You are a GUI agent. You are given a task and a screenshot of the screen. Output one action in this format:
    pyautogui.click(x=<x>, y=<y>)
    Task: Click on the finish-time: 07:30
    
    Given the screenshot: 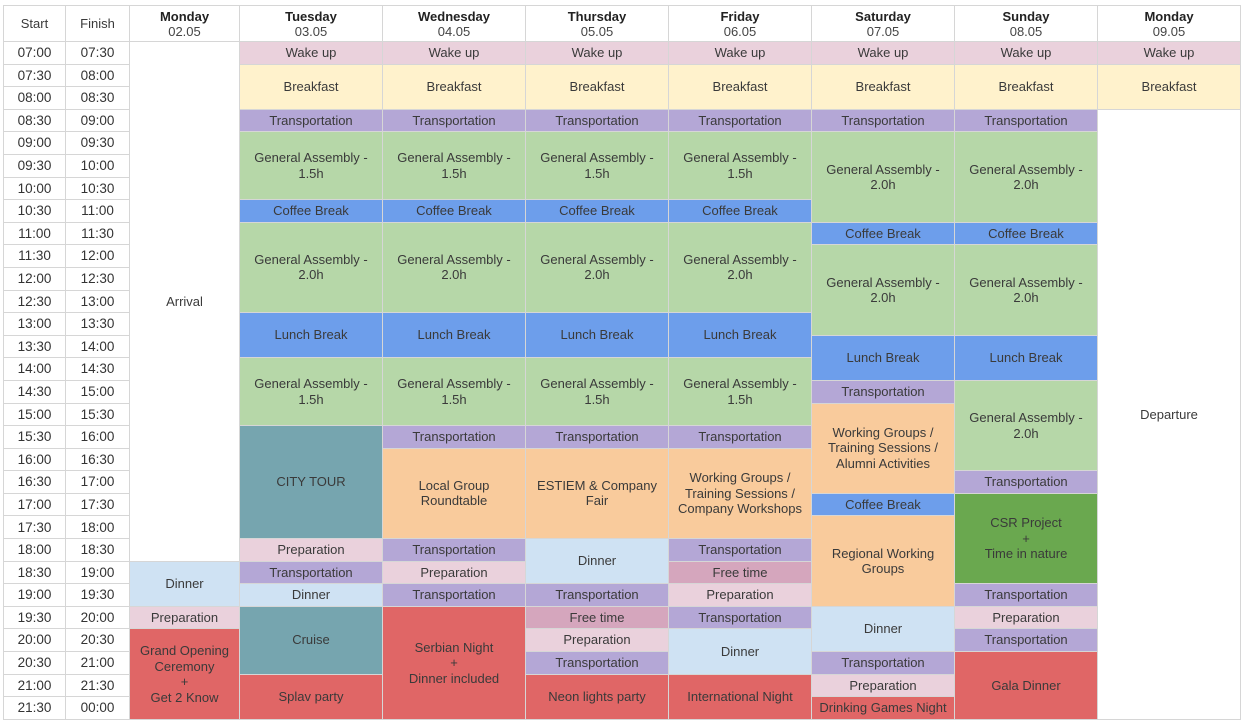 What is the action you would take?
    pyautogui.click(x=98, y=53)
    